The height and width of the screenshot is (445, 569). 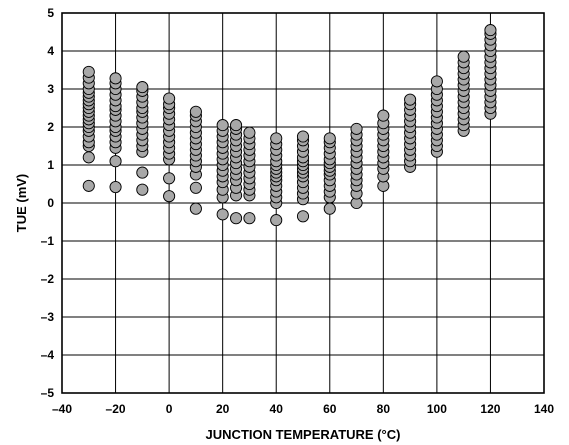 I want to click on x-tick-labels: –40 –20 0 20 40 60 80 100 120 140, so click(x=303, y=409).